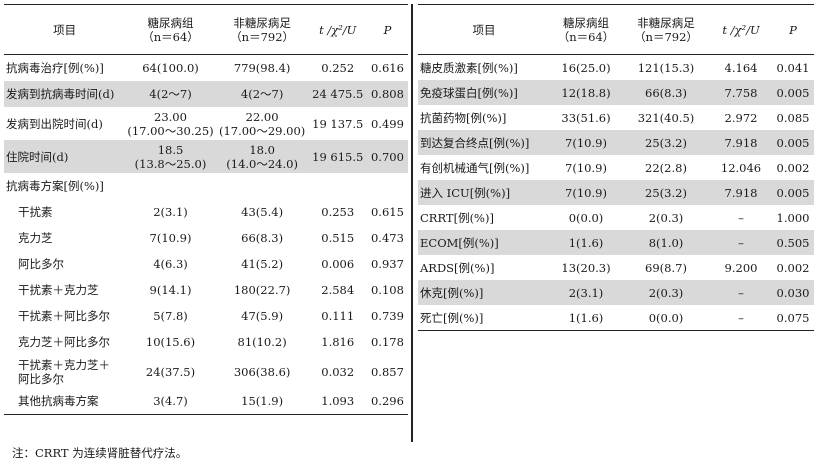  Describe the element at coordinates (170, 316) in the screenshot. I see `cell-dm: 5(7.8)` at that location.